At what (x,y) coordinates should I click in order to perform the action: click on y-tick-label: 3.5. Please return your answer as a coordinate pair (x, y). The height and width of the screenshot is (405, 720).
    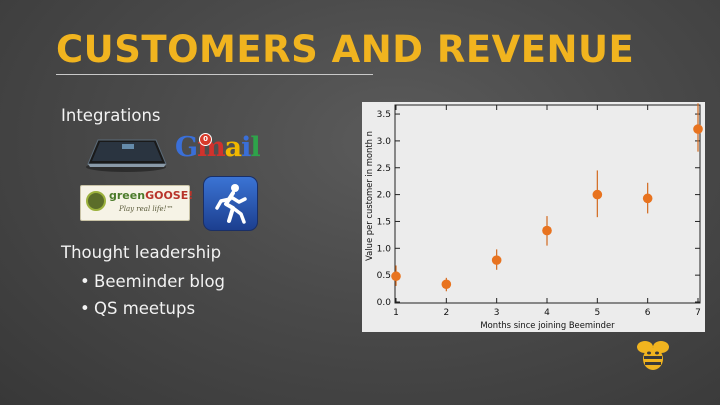
    Looking at the image, I should click on (384, 115).